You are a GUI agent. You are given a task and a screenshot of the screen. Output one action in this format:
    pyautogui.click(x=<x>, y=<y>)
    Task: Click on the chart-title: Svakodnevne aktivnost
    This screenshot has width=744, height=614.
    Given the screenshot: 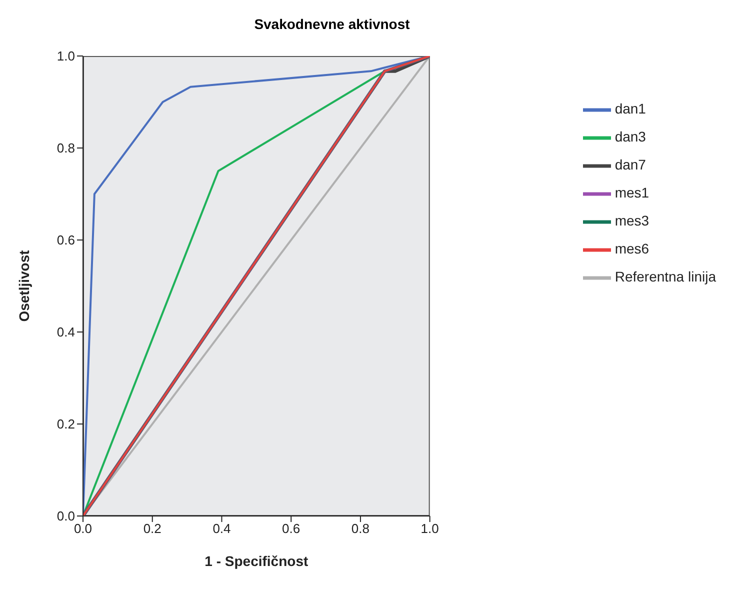 What is the action you would take?
    pyautogui.click(x=332, y=24)
    